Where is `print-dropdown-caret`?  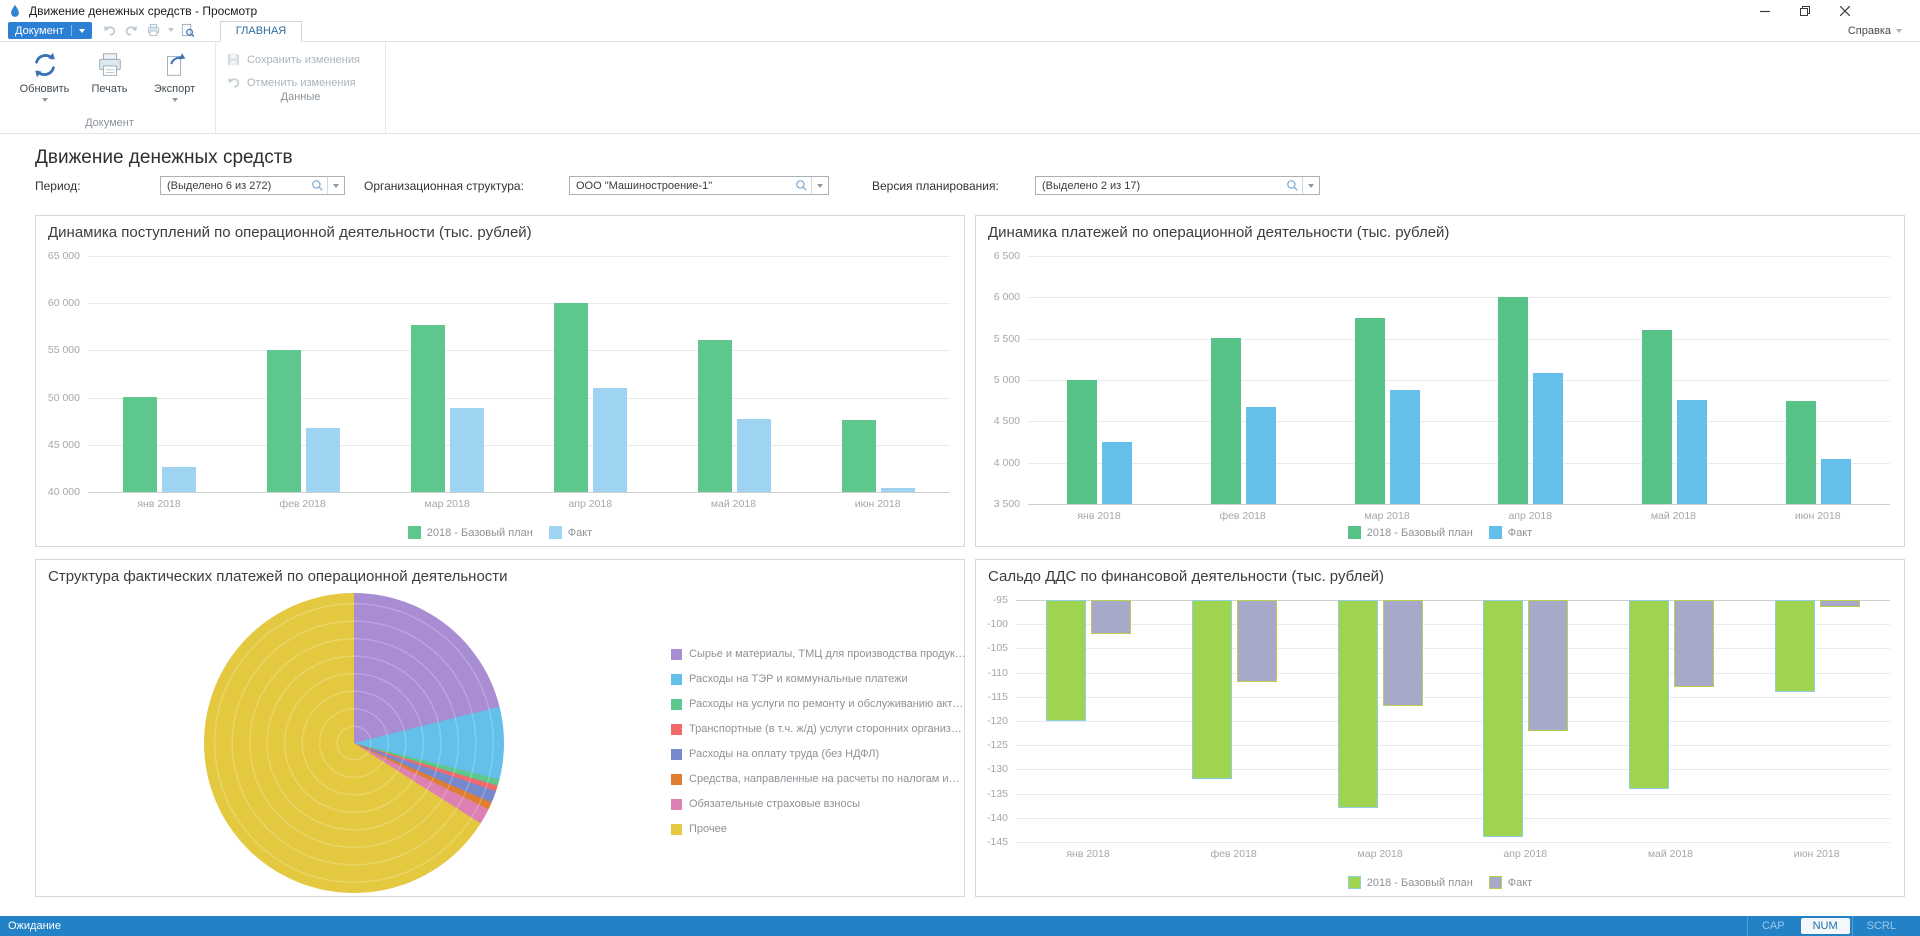 print-dropdown-caret is located at coordinates (170, 30).